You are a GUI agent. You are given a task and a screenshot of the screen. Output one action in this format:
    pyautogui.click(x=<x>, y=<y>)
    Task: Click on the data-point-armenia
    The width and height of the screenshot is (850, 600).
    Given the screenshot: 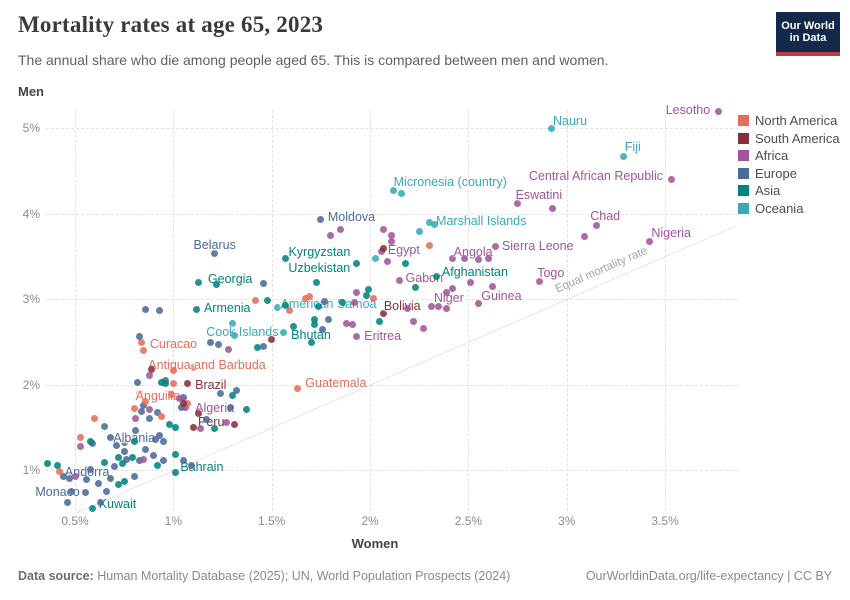 What is the action you would take?
    pyautogui.click(x=197, y=309)
    